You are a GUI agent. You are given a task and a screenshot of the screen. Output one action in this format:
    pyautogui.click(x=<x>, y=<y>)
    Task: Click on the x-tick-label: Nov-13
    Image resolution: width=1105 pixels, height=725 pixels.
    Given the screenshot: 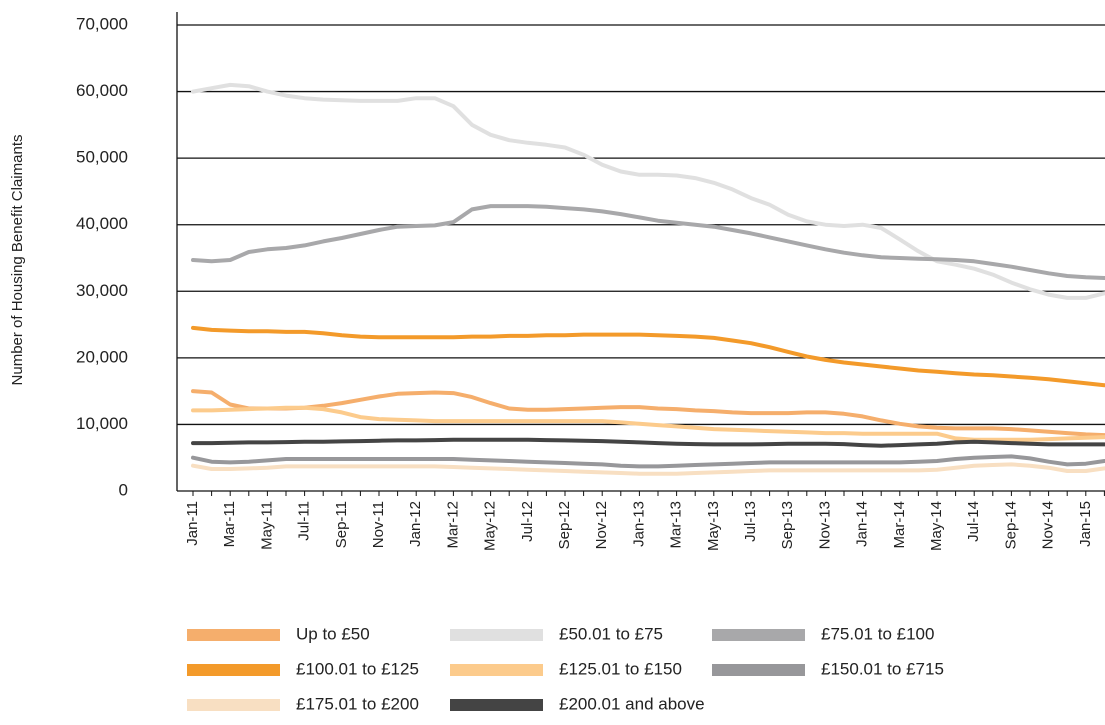 What is the action you would take?
    pyautogui.click(x=824, y=525)
    